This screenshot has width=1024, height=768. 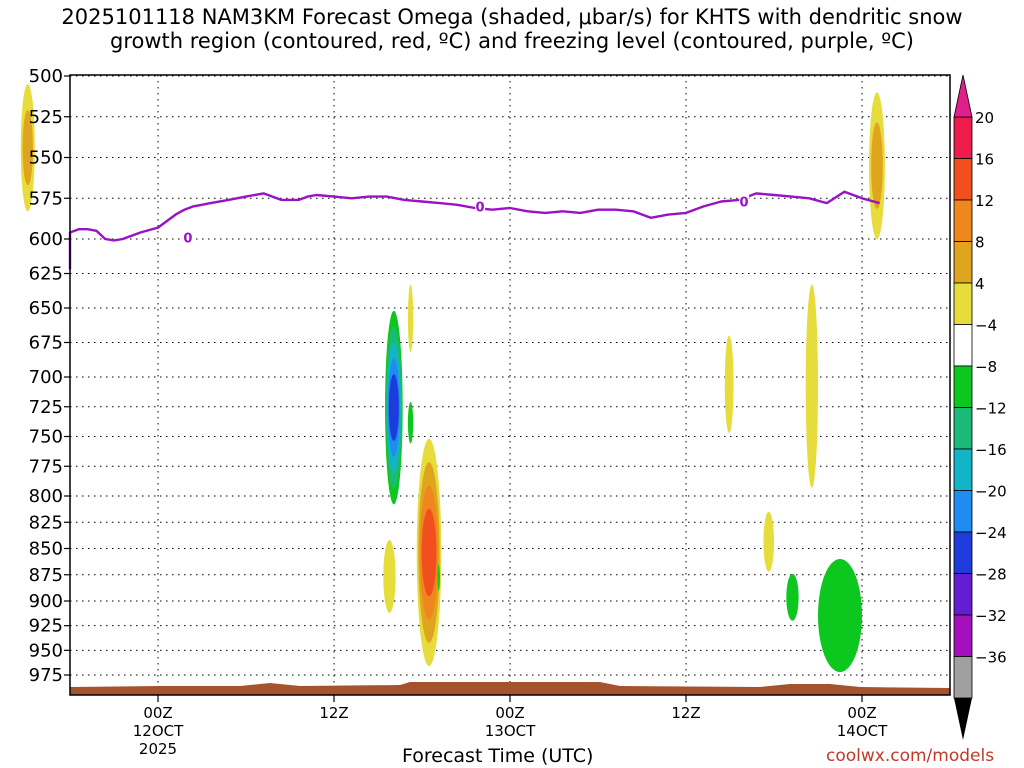 What do you see at coordinates (46, 549) in the screenshot?
I see `y-tick-label: 850` at bounding box center [46, 549].